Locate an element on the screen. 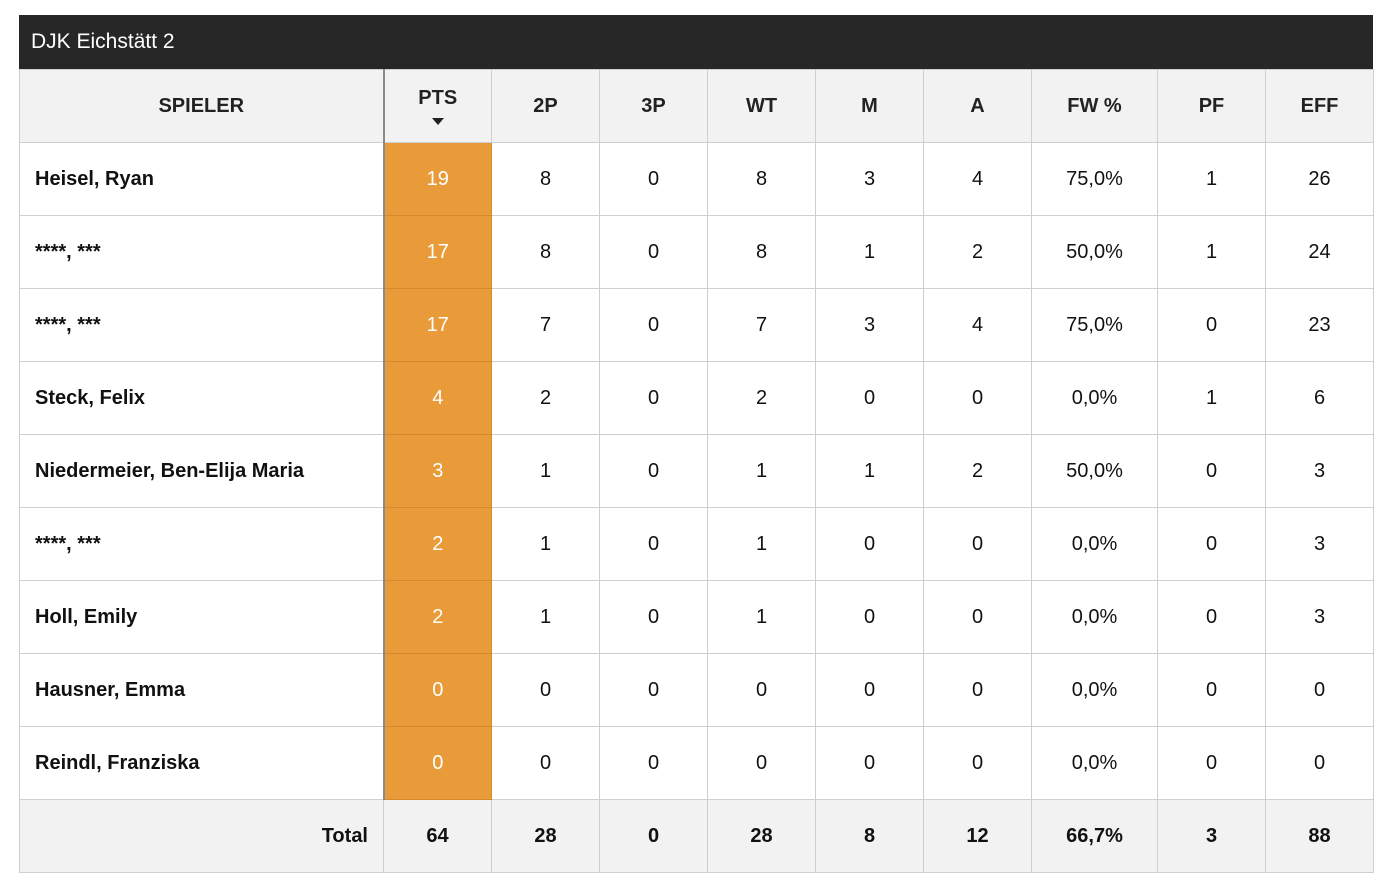 The width and height of the screenshot is (1390, 886). team-title-bar: DJK Eichstätt 2 is located at coordinates (696, 42).